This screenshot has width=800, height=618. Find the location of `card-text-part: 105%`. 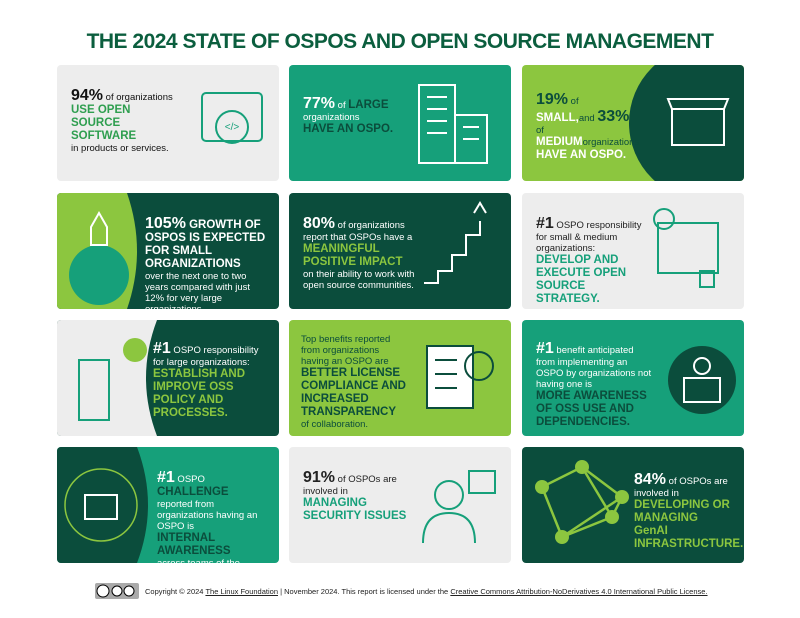

card-text-part: 105% is located at coordinates (165, 223).